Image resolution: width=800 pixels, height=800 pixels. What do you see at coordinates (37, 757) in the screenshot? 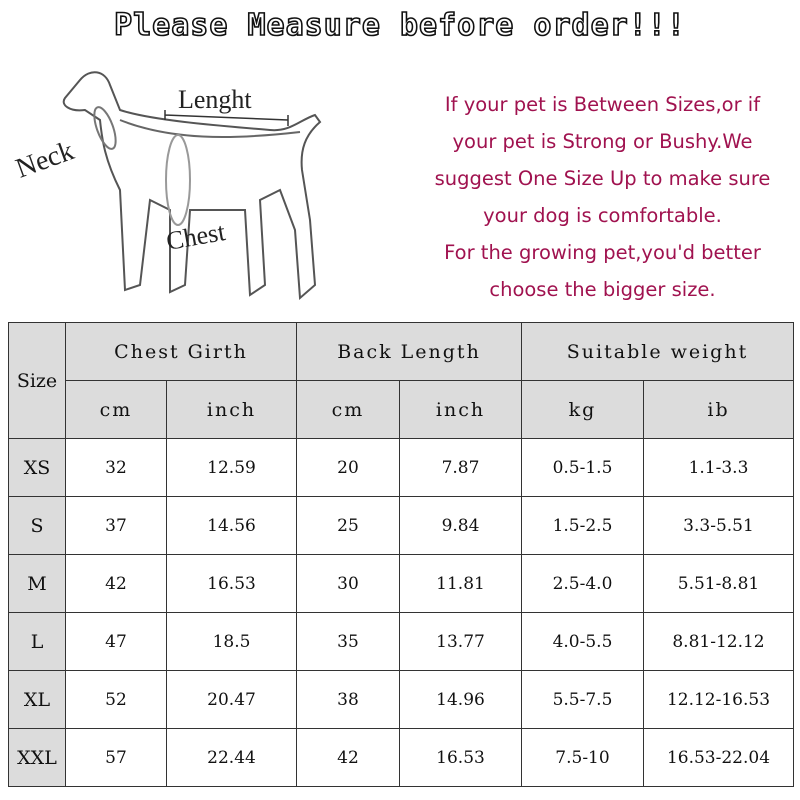
I see `size-cell: XXL` at bounding box center [37, 757].